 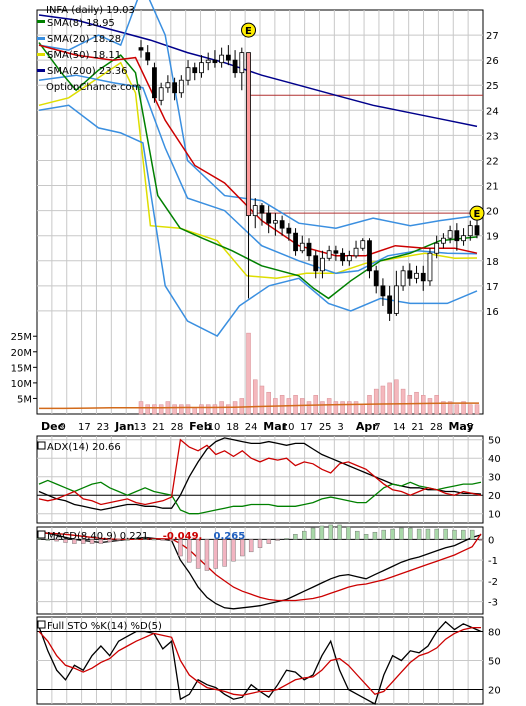 What do you see at coordinates (492, 262) in the screenshot?
I see `price-tick-label: 18` at bounding box center [492, 262].